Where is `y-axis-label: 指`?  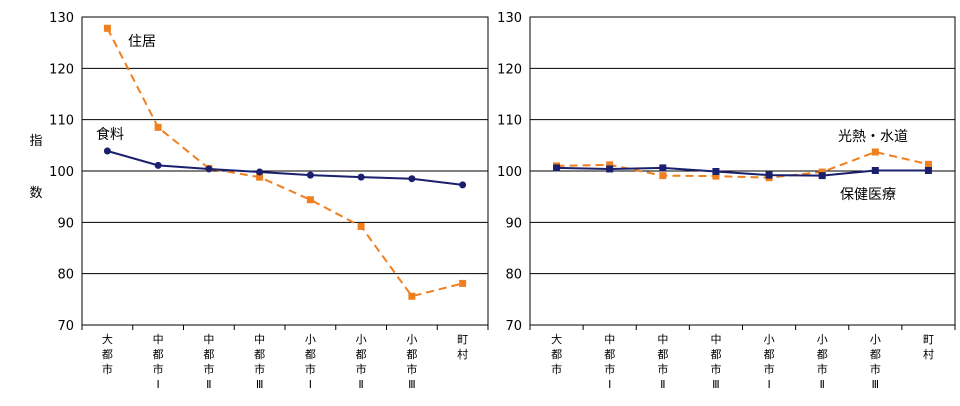 y-axis-label: 指 is located at coordinates (35, 141).